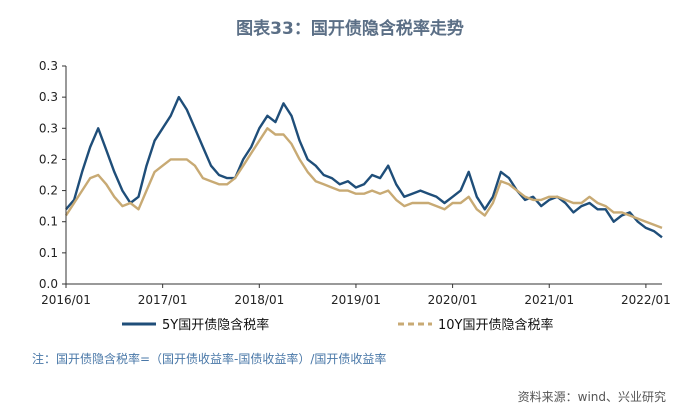  I want to click on x-tick-label: 2020/01, so click(453, 300).